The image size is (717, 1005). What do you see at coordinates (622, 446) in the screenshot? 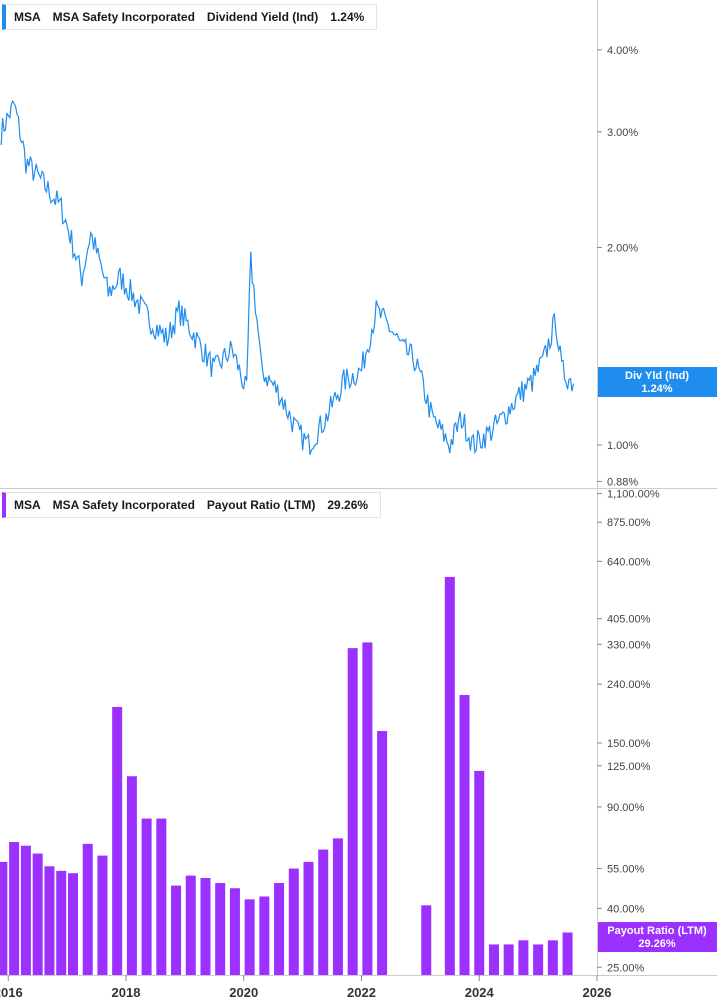
I see `yield-y-tick-label: 1.00%` at bounding box center [622, 446].